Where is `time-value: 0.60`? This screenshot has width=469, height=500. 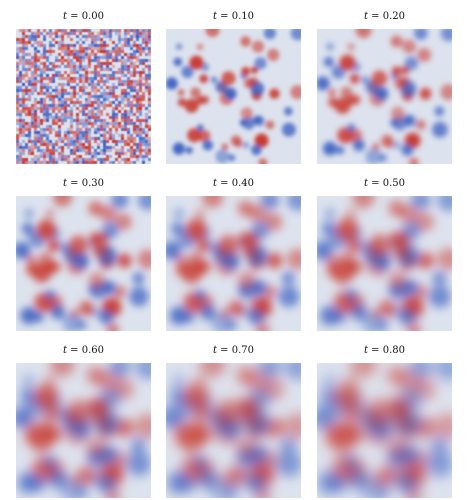
time-value: 0.60 is located at coordinates (93, 350).